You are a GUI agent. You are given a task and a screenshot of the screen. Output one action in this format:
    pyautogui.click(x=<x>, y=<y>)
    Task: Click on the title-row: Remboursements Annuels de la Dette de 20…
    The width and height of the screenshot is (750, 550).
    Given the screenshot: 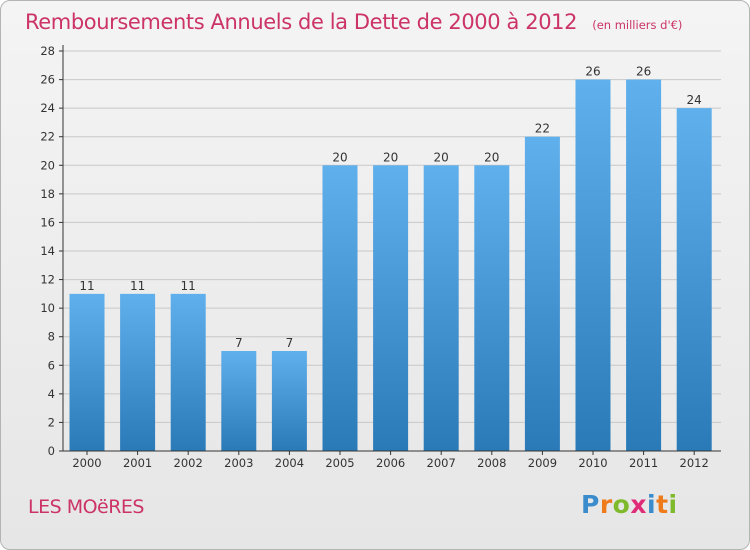 What is the action you would take?
    pyautogui.click(x=353, y=22)
    